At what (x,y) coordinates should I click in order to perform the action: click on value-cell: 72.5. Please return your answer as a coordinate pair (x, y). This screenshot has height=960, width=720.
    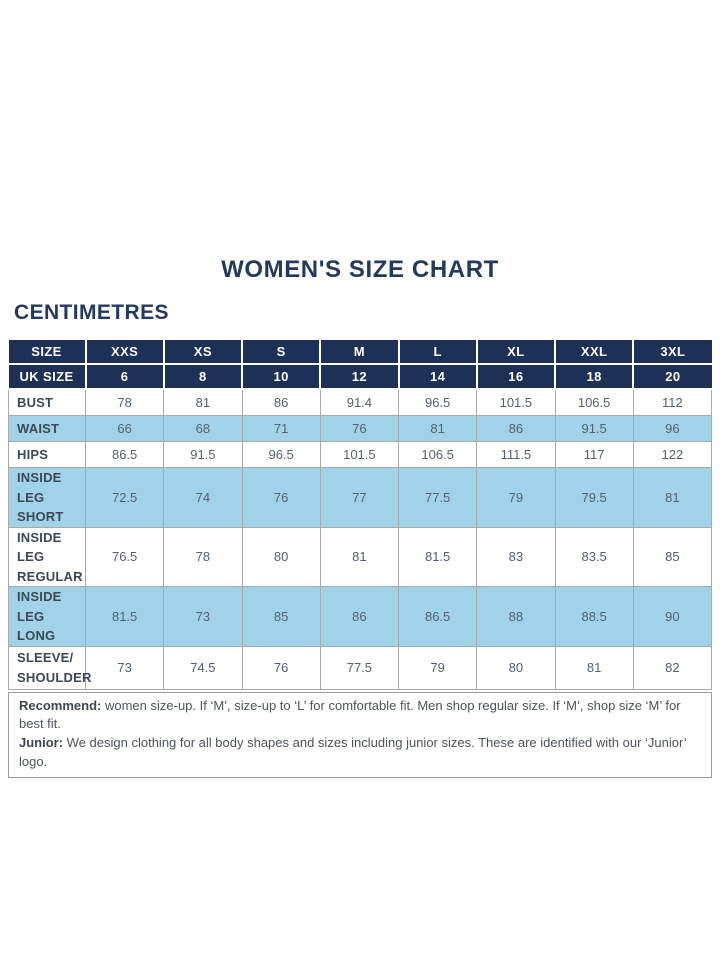
    Looking at the image, I should click on (124, 497).